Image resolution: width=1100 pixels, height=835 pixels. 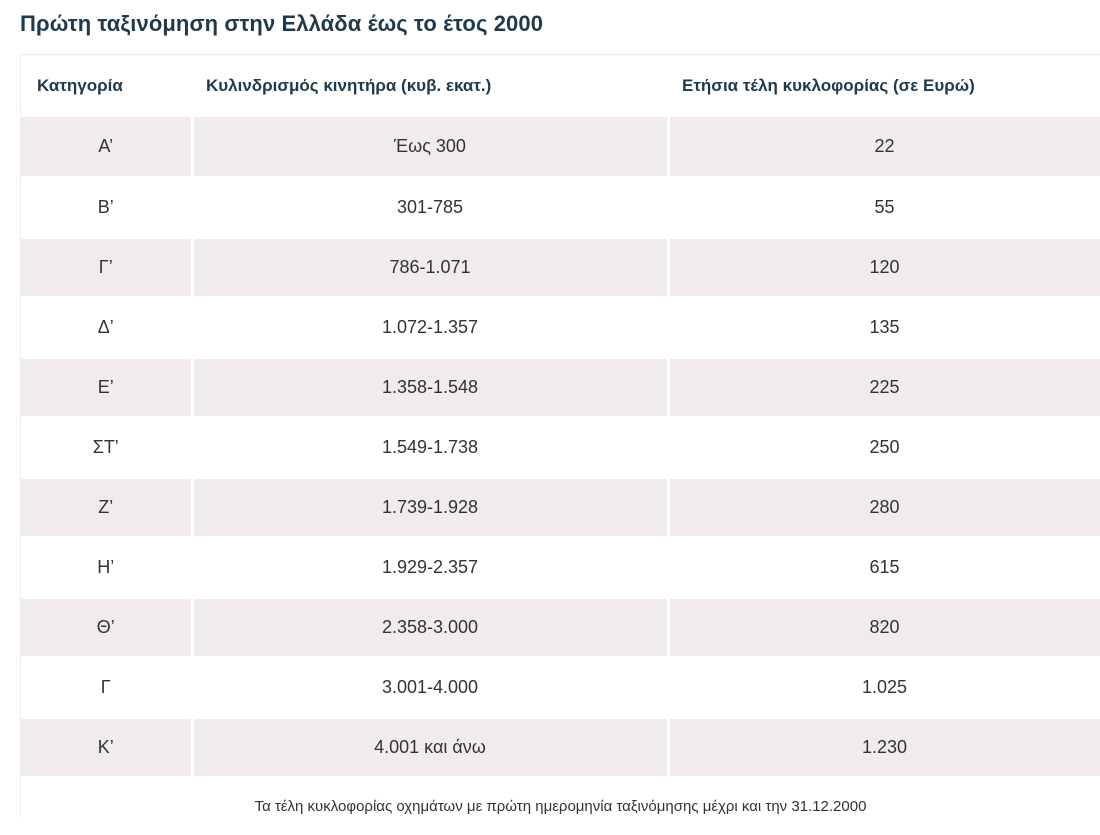 I want to click on table-row: Θ’ 2.358-3.000 820, so click(x=560, y=628).